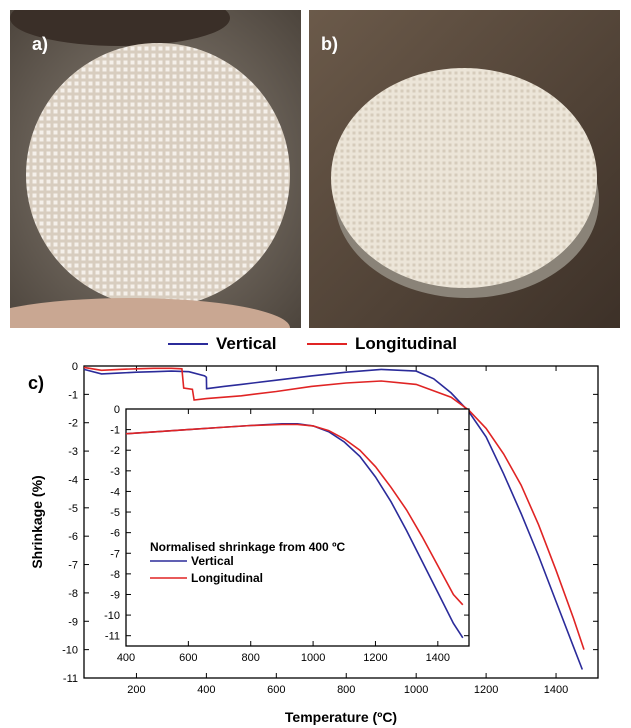  What do you see at coordinates (115, 554) in the screenshot?
I see `inset-ytick-label: -7` at bounding box center [115, 554].